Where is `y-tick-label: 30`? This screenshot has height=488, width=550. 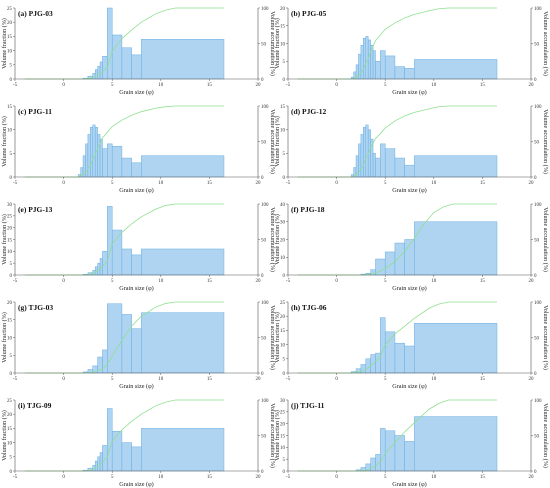 y-tick-label: 30 is located at coordinates (10, 205).